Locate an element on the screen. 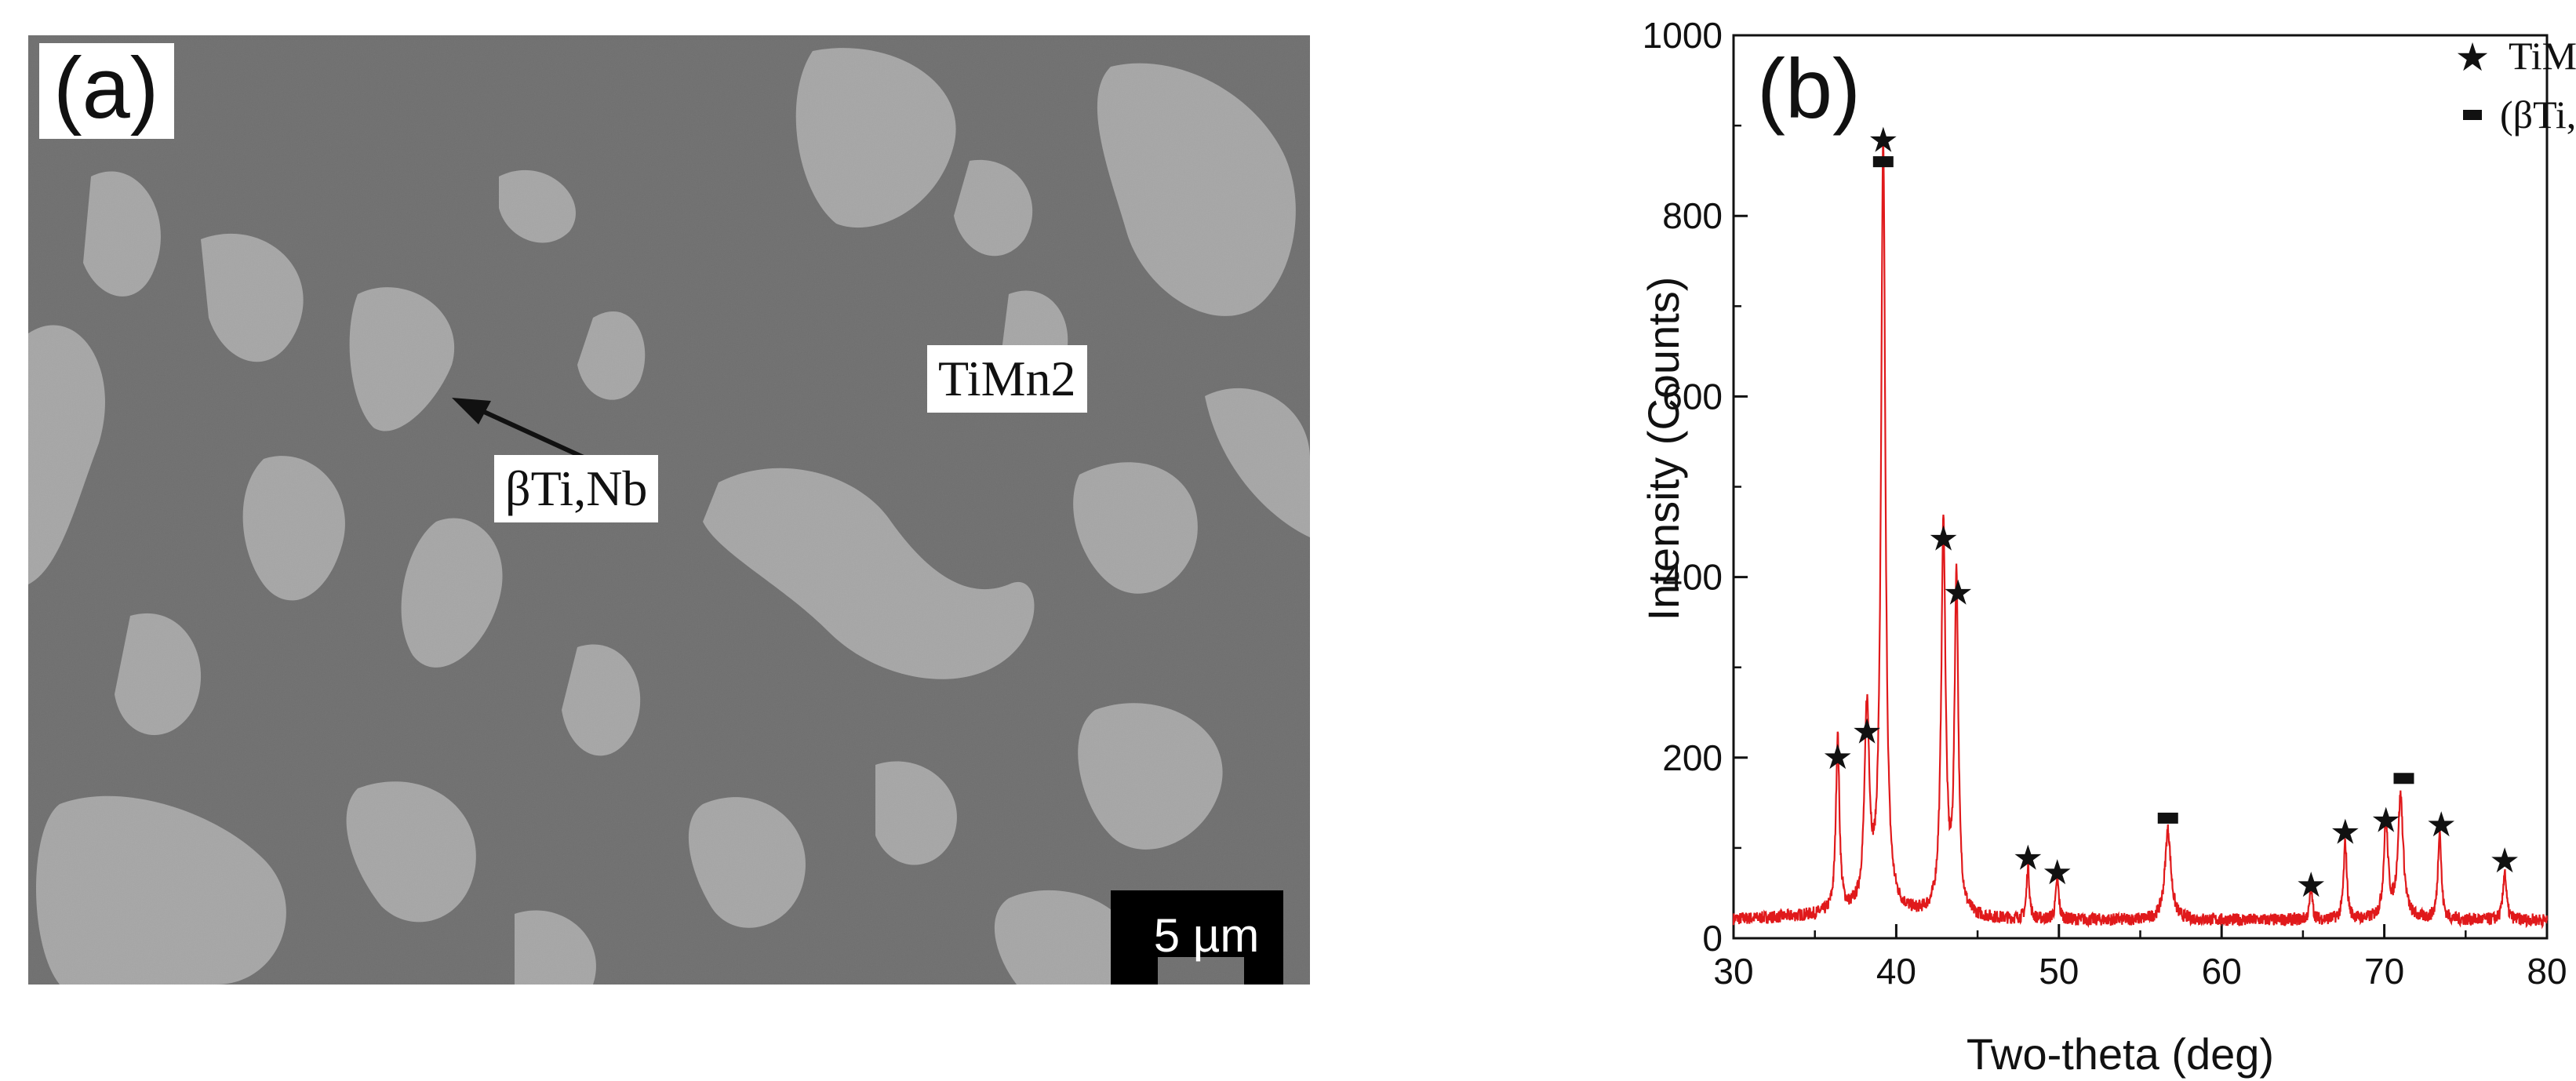  y-tick-label: 600 is located at coordinates (1692, 397).